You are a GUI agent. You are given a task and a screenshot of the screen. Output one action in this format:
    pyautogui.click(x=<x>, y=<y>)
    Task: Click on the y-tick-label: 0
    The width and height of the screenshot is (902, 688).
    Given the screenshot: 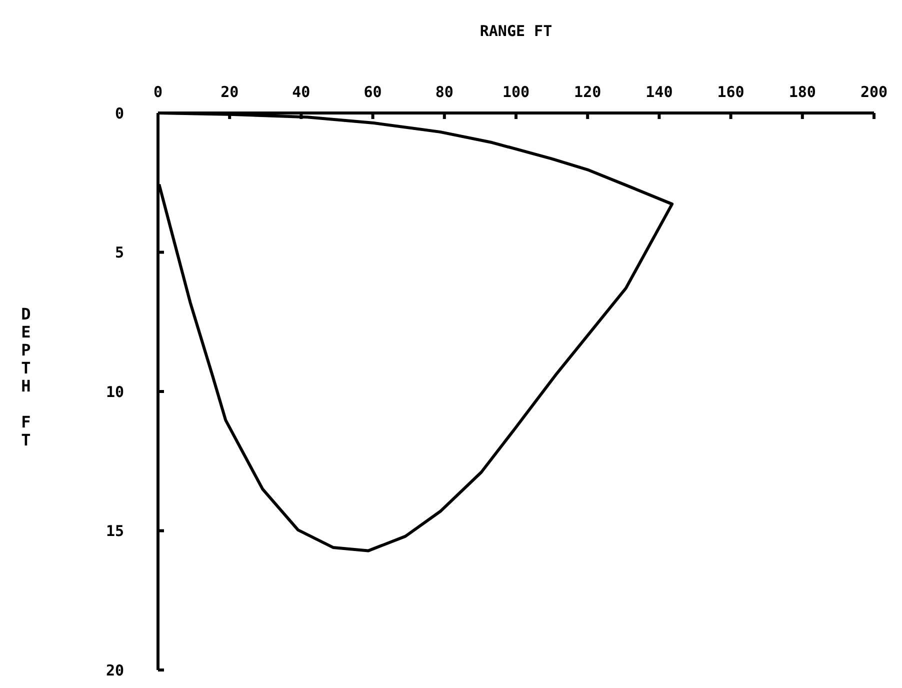 What is the action you would take?
    pyautogui.click(x=119, y=113)
    